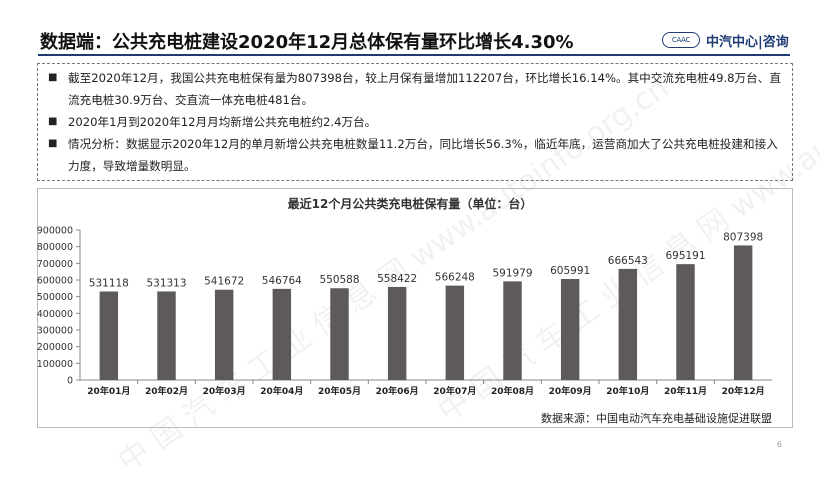 This screenshot has height=480, width=820. I want to click on title-divider, so click(414, 55).